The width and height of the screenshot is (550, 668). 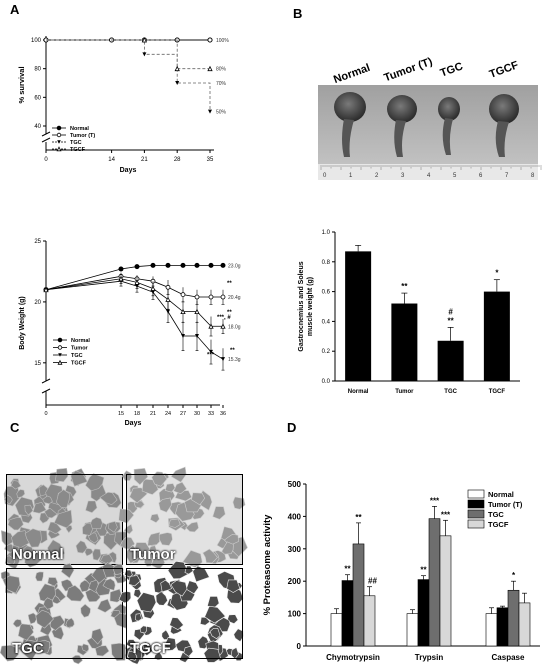 I want to click on x-tick-label: 14, so click(x=111, y=160).